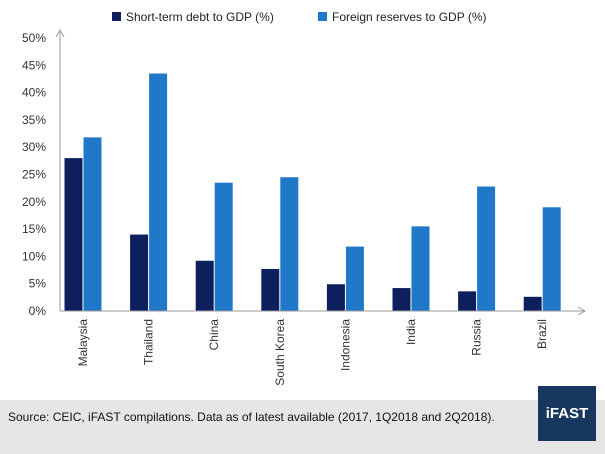 Image resolution: width=605 pixels, height=454 pixels. I want to click on legend-swatch-foreign-reserves, so click(322, 16).